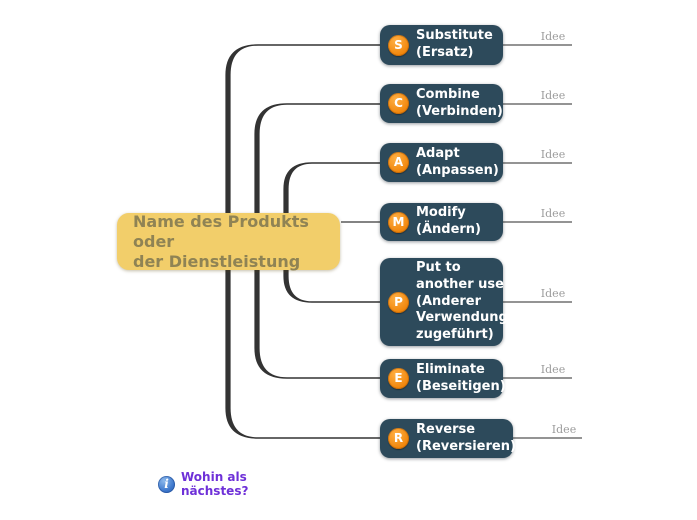  Describe the element at coordinates (398, 45) in the screenshot. I see `letter-badge-s: S` at that location.